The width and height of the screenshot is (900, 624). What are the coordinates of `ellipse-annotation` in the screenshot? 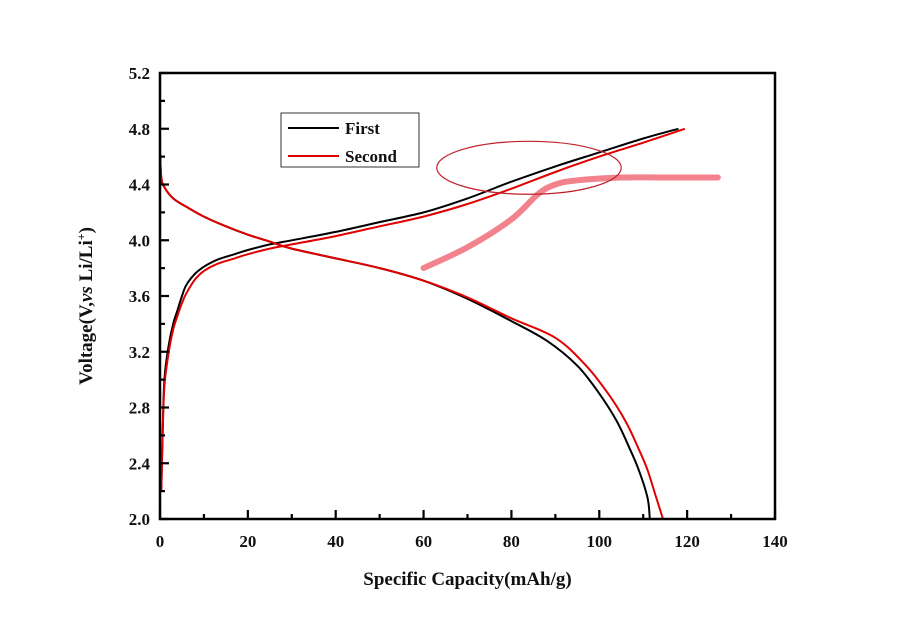 It's located at (529, 167).